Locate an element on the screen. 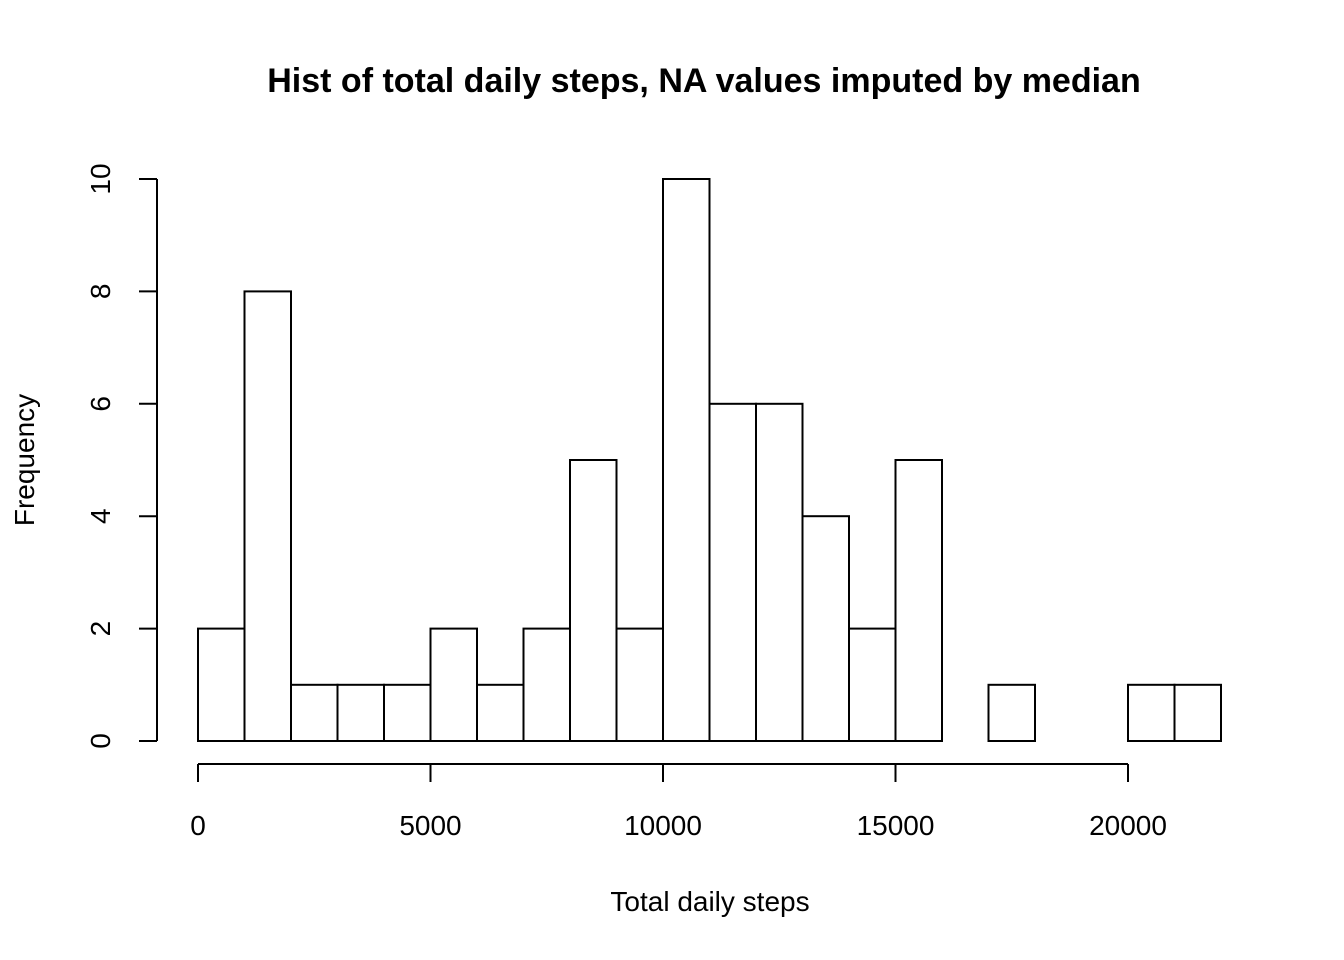  y-tick-label: 10 is located at coordinates (100, 178).